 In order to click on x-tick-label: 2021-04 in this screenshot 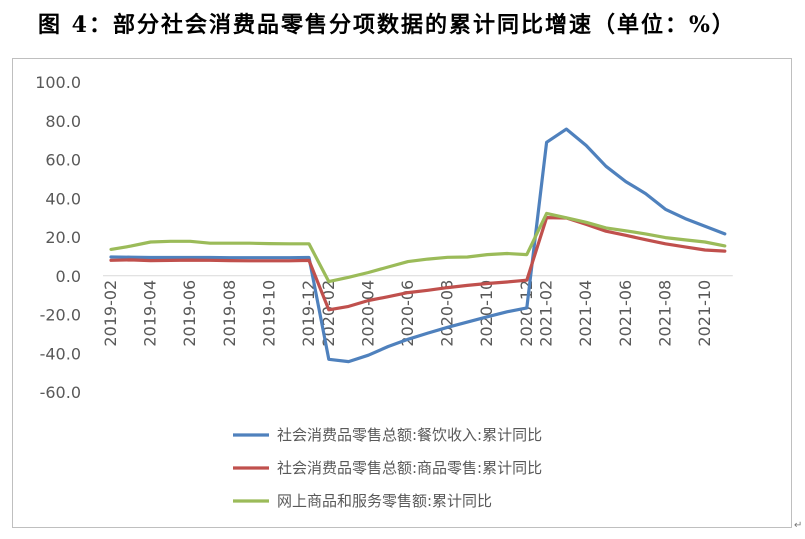, I will do `click(585, 313)`.